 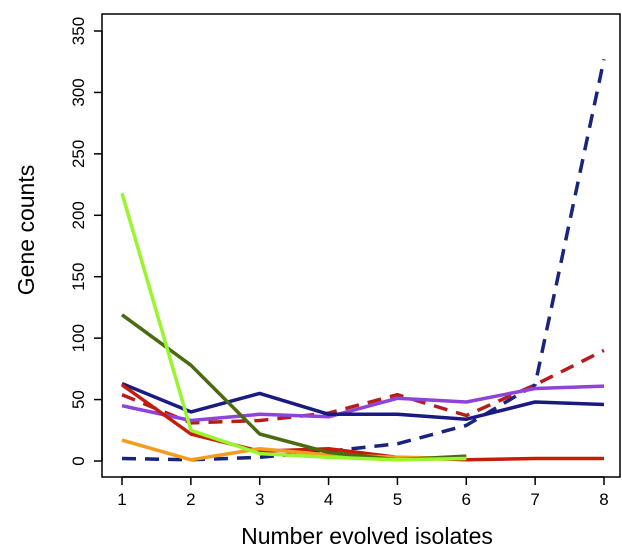 What do you see at coordinates (121, 499) in the screenshot?
I see `x-tick-label: 1` at bounding box center [121, 499].